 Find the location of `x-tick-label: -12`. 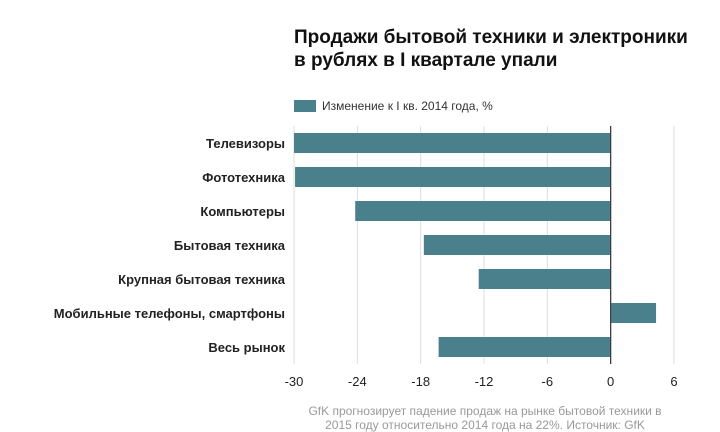

x-tick-label: -12 is located at coordinates (484, 381).